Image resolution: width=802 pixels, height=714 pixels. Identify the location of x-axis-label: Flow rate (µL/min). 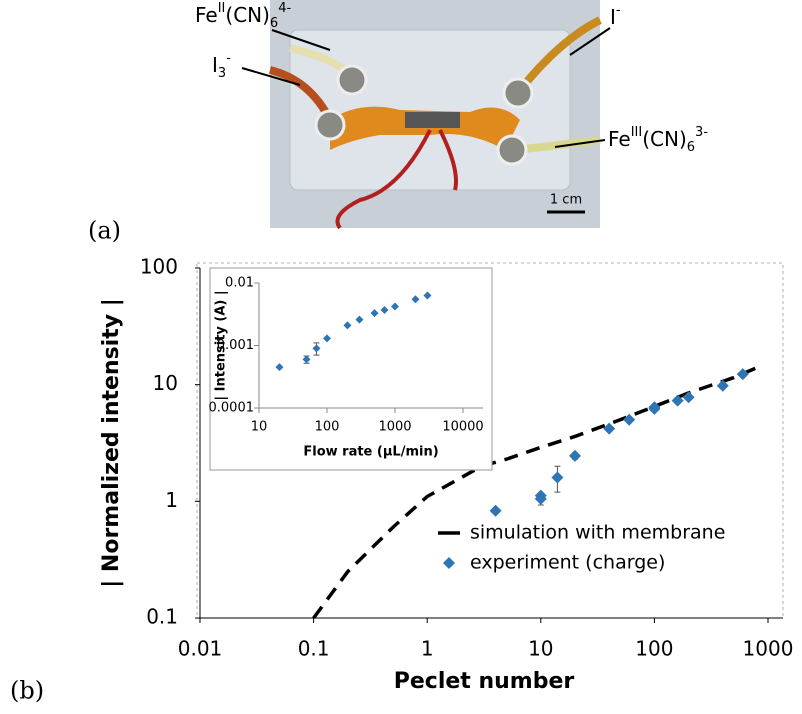
(370, 452).